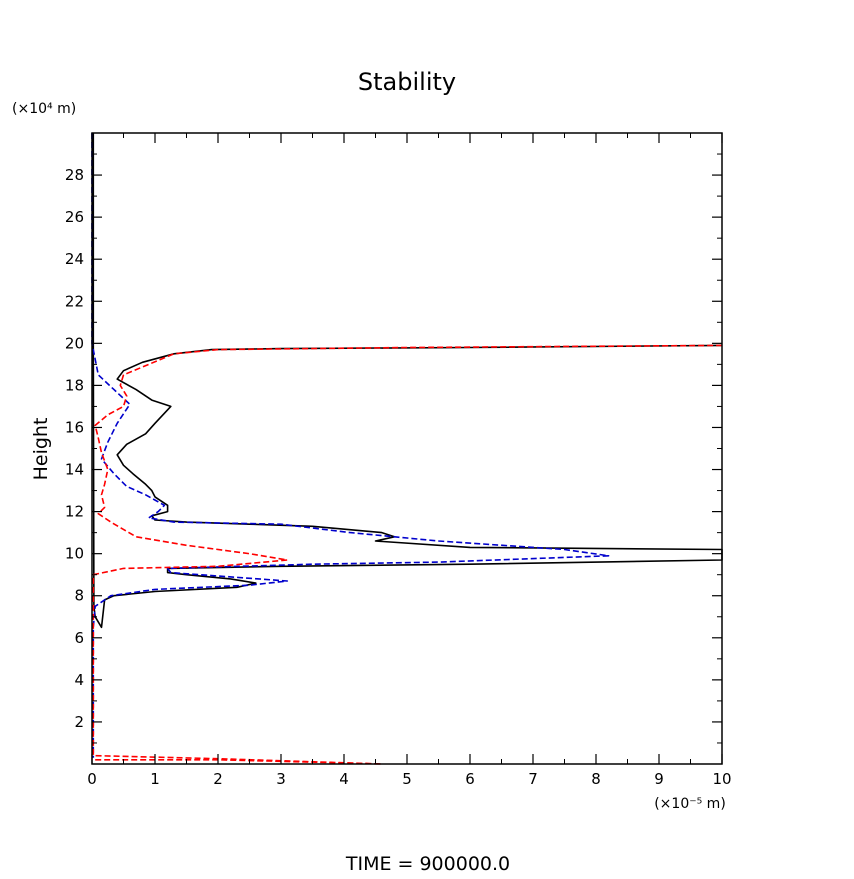 The image size is (854, 879). Describe the element at coordinates (155, 779) in the screenshot. I see `x-tick-label: 1` at that location.